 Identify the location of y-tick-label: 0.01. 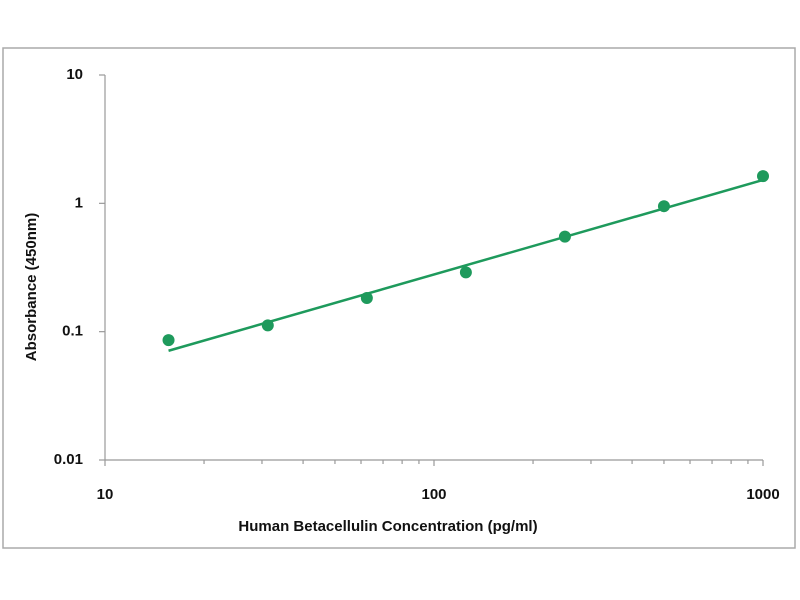
(68, 459).